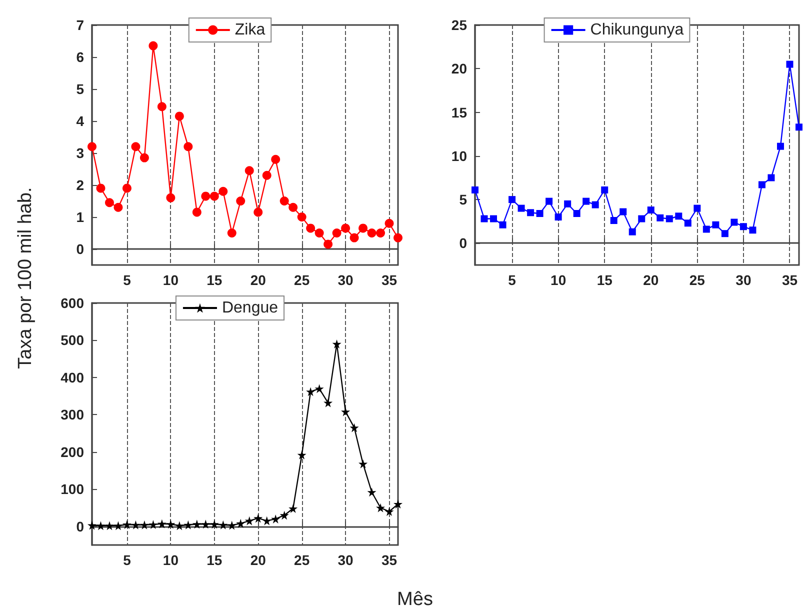 This screenshot has width=809, height=611. I want to click on y-tick-label: 5, so click(80, 89).